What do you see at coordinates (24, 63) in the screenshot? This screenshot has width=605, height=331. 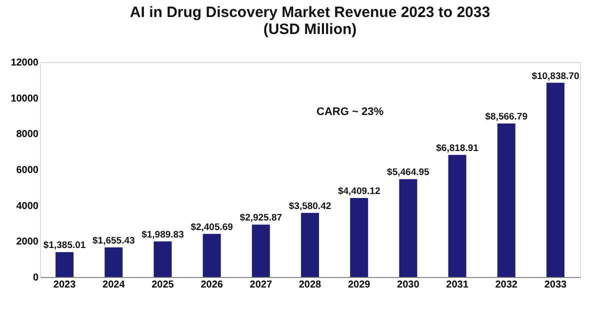 I see `y-tick-label: 12000` at bounding box center [24, 63].